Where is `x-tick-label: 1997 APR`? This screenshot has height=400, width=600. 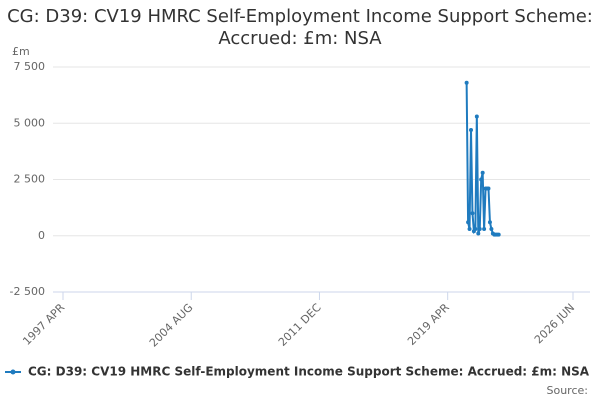
x-tick-label: 1997 APR is located at coordinates (43, 324).